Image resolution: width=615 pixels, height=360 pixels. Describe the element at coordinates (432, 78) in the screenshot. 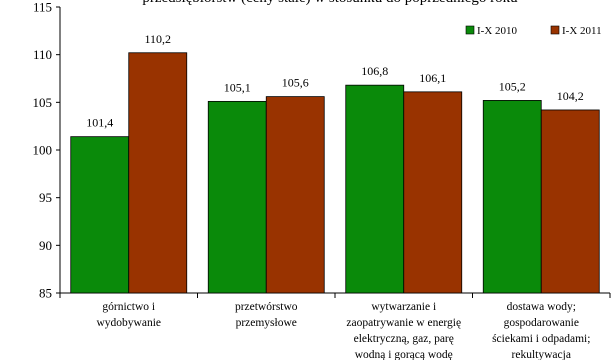

I see `data-label: 106,1` at that location.